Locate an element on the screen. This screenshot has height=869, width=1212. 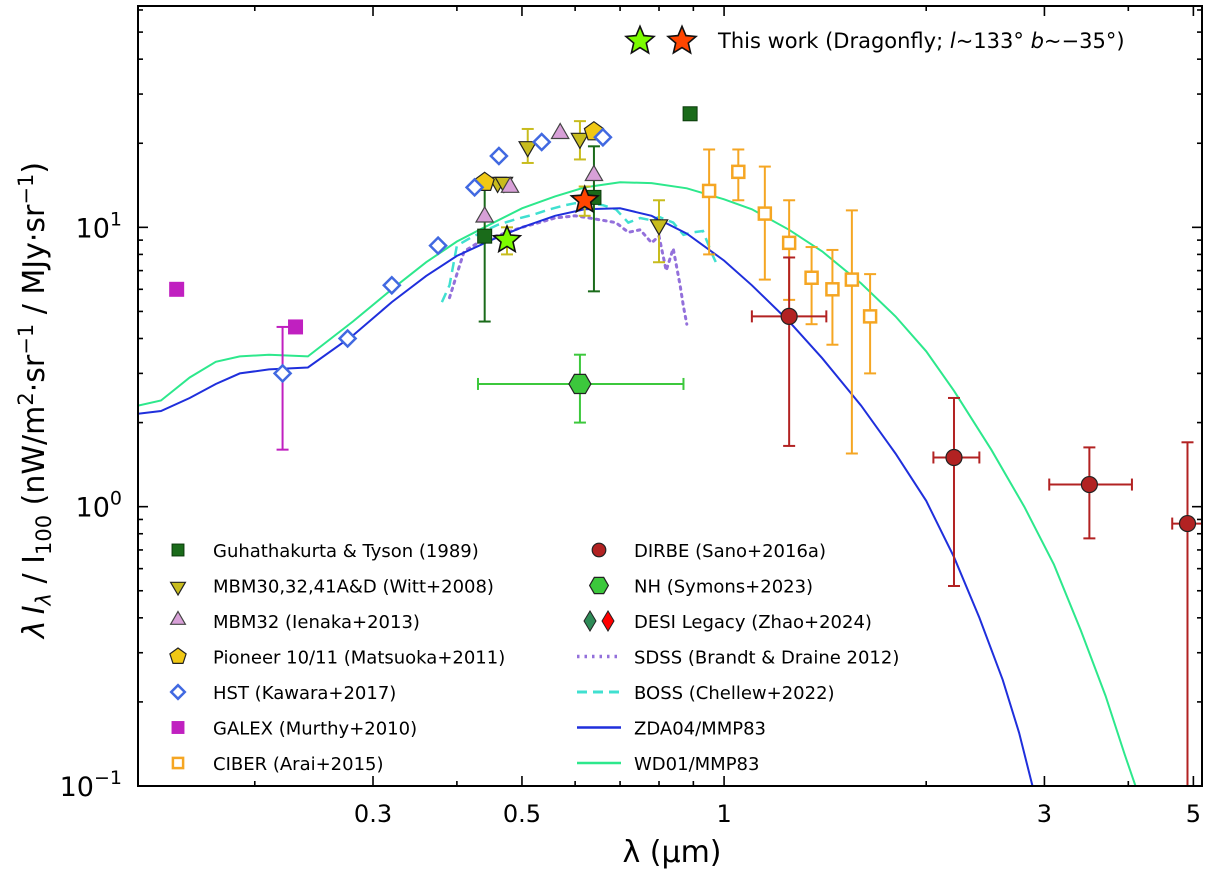
legend-label-hst-kawara-2017: HST (Kawara+2017) is located at coordinates (304, 693).